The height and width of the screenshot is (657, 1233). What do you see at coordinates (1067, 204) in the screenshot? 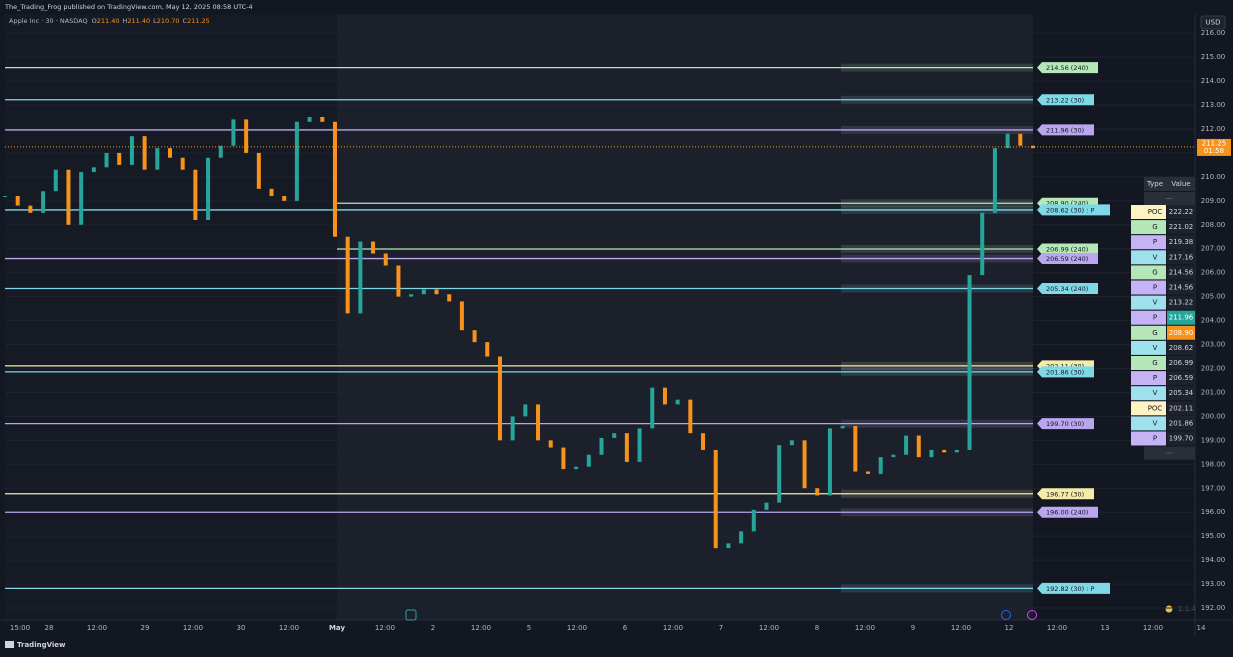
I see `level-label: 208.90 (240)` at bounding box center [1067, 204].